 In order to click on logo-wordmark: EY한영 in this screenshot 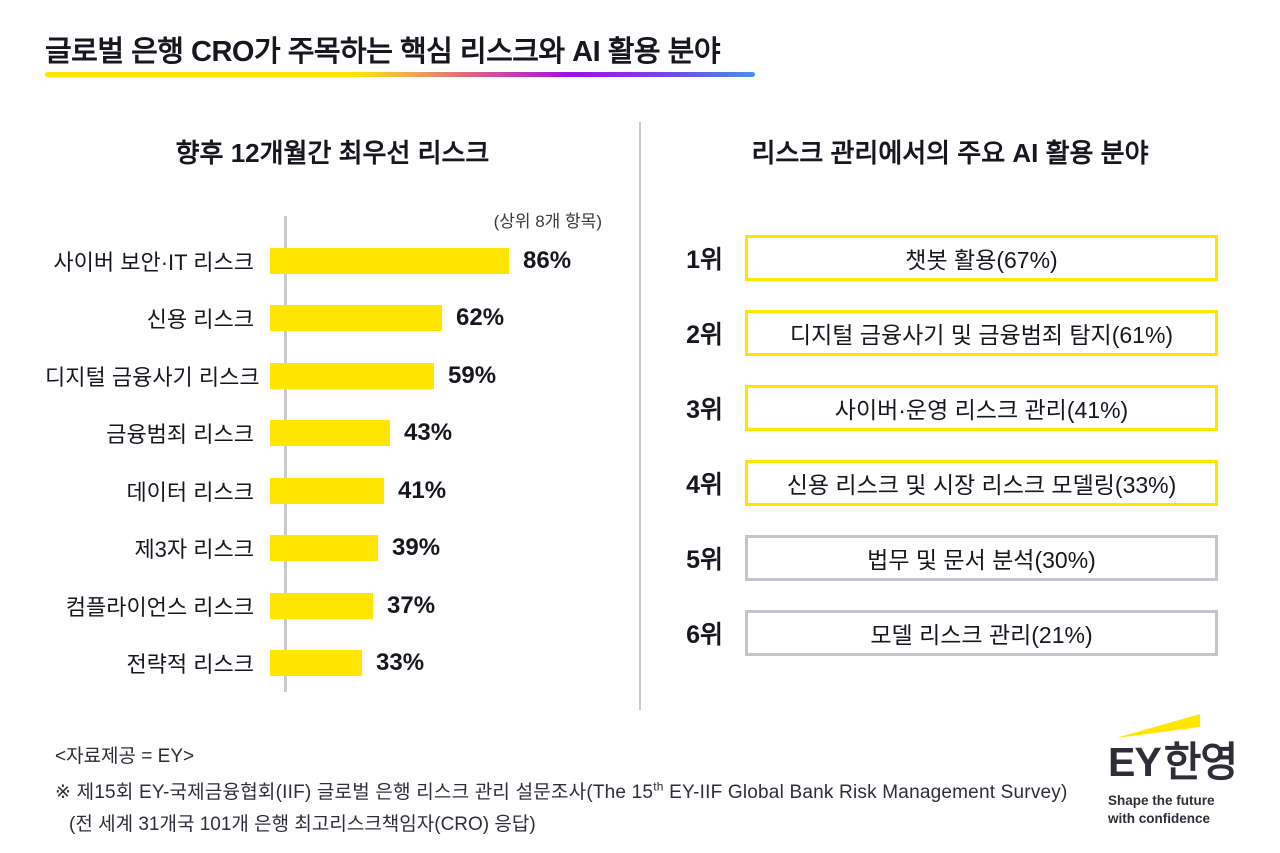, I will do `click(1173, 762)`.